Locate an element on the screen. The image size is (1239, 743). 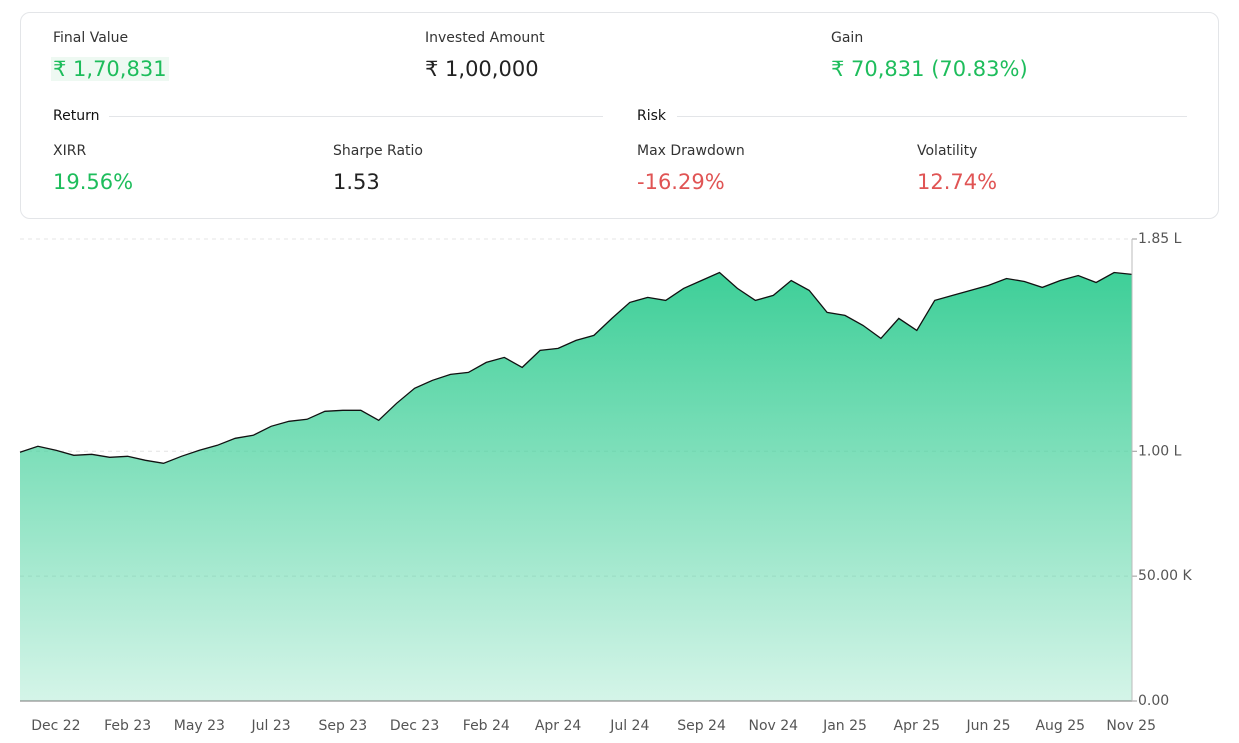
value: -16.29% is located at coordinates (681, 182).